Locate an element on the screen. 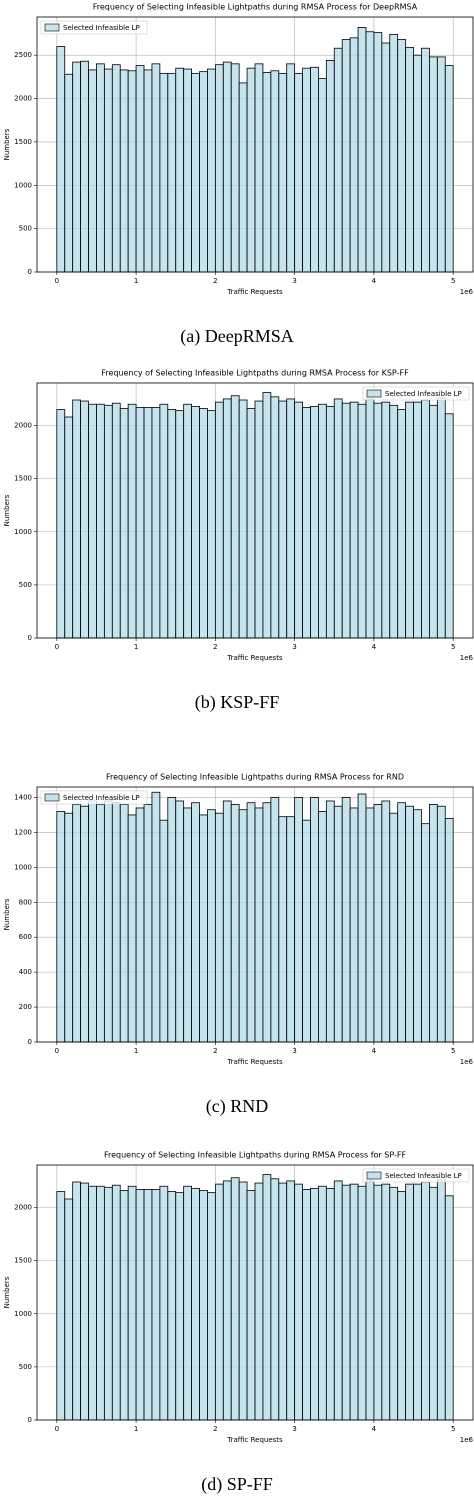  y-tick-label: 1200 is located at coordinates (23, 832).